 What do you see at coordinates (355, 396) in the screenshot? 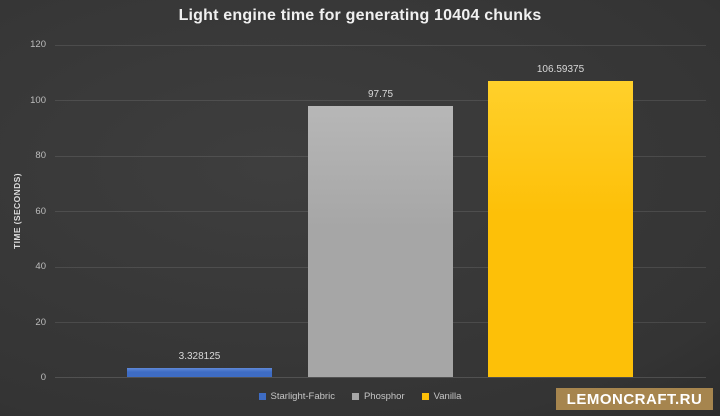
I see `legend-swatch-phosphor` at bounding box center [355, 396].